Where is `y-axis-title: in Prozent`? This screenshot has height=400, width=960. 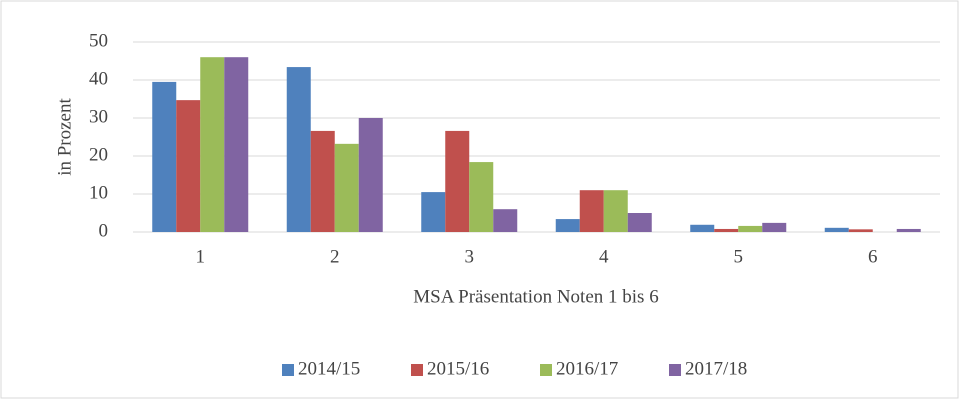 y-axis-title: in Prozent is located at coordinates (64, 137).